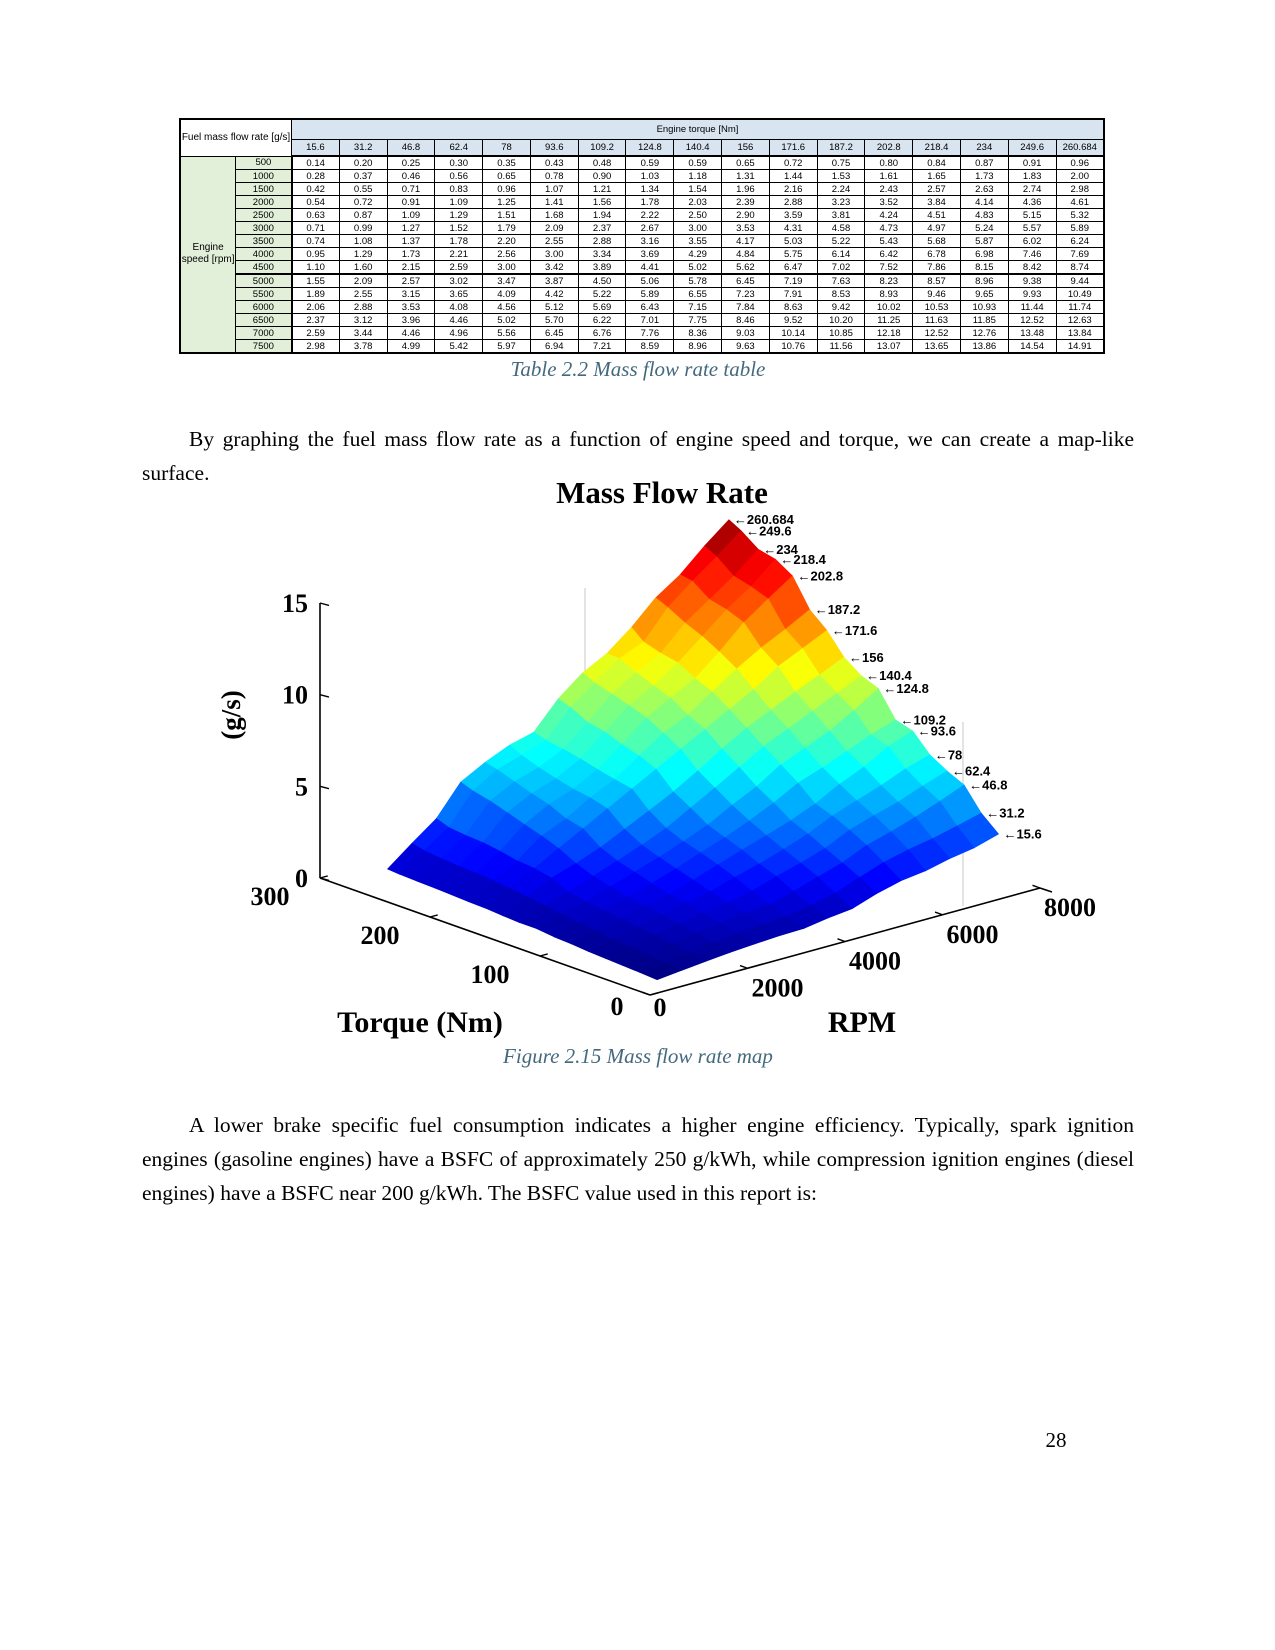 This screenshot has height=1650, width=1275. What do you see at coordinates (506, 333) in the screenshot?
I see `table-cell: 5.56` at bounding box center [506, 333].